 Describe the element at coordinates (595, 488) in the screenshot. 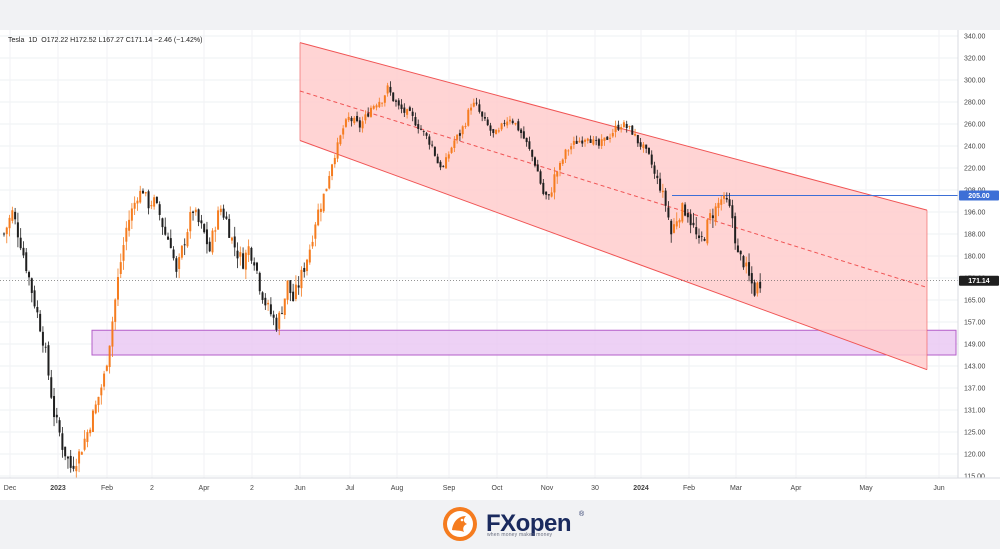

I see `x-tick-label: 30` at that location.